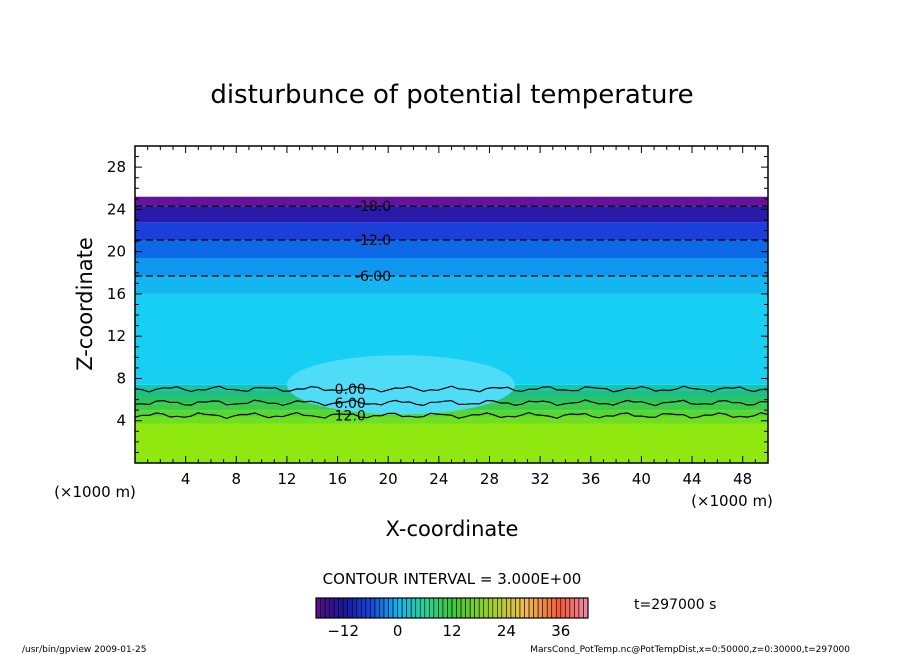  What do you see at coordinates (560, 631) in the screenshot?
I see `colorbar-tick-label: 36` at bounding box center [560, 631].